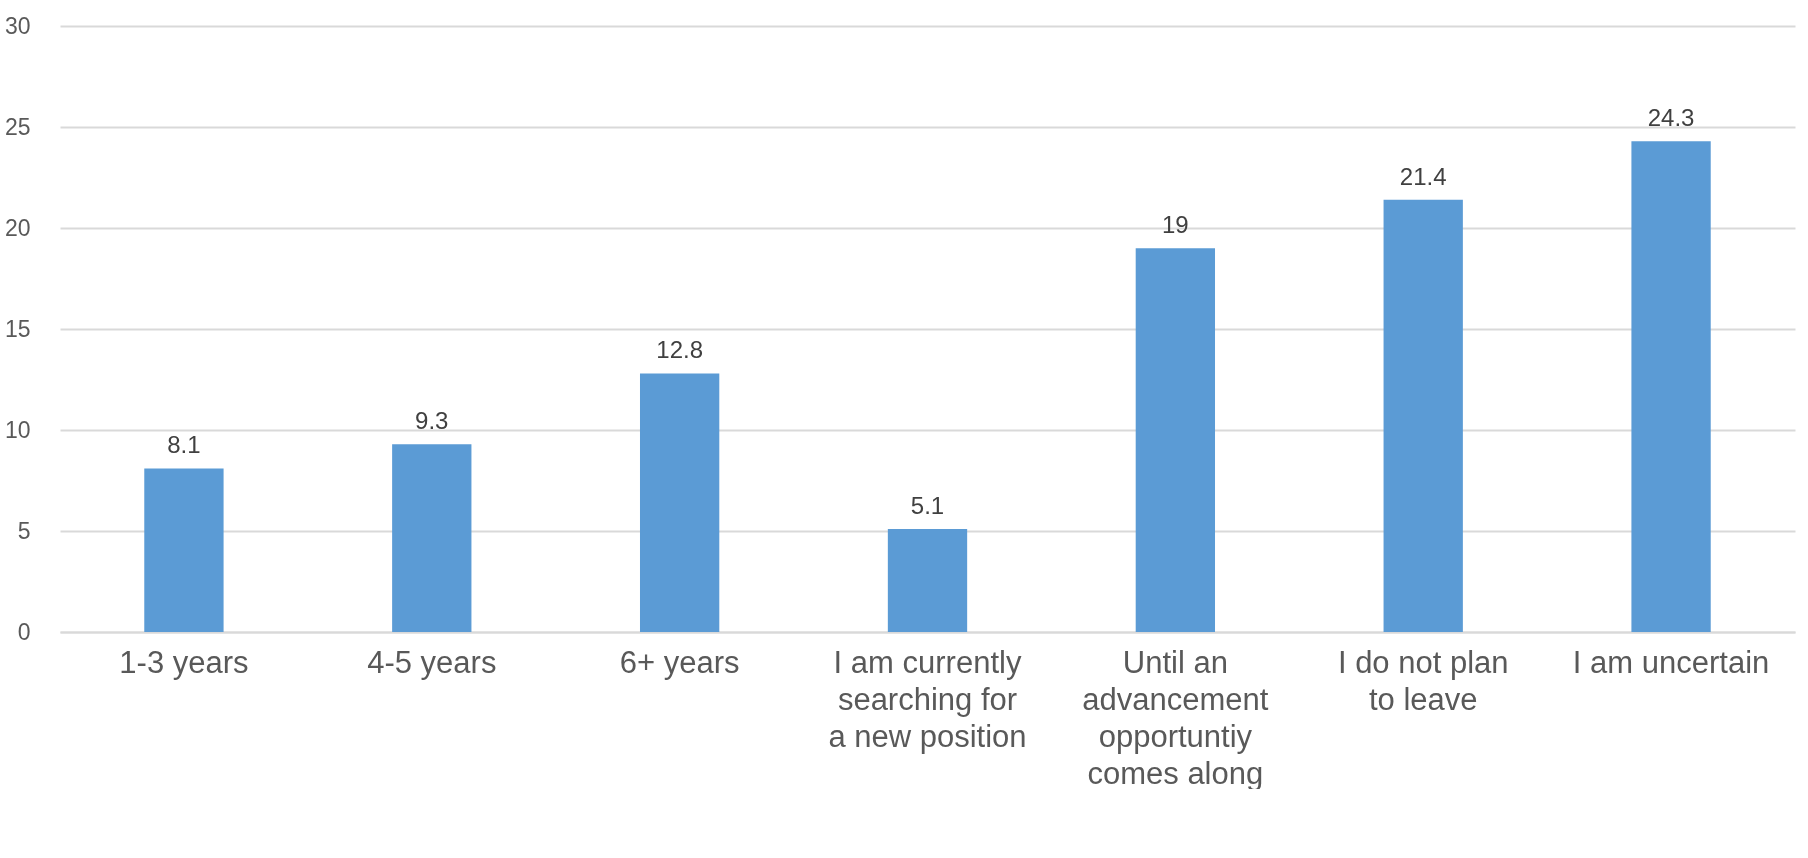  I want to click on data-label: 9.3, so click(432, 421).